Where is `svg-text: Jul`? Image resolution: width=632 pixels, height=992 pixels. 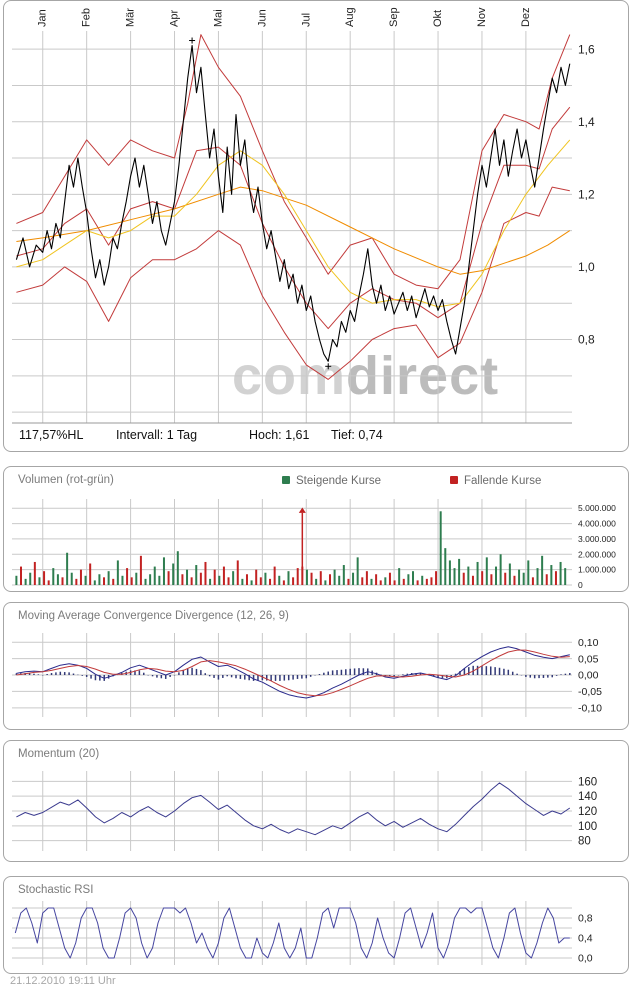
svg-text: Jul is located at coordinates (306, 20).